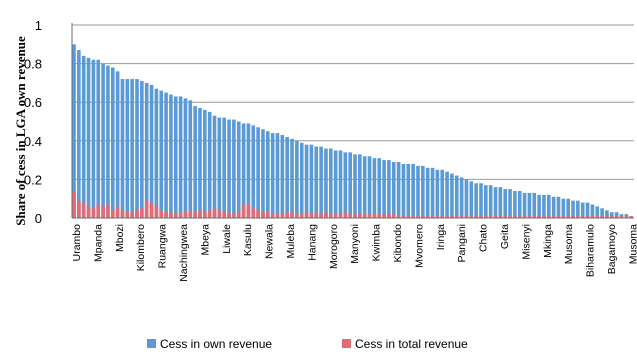 The height and width of the screenshot is (358, 637). I want to click on legend-label-own-revenue: Cess in own revenue, so click(216, 344).